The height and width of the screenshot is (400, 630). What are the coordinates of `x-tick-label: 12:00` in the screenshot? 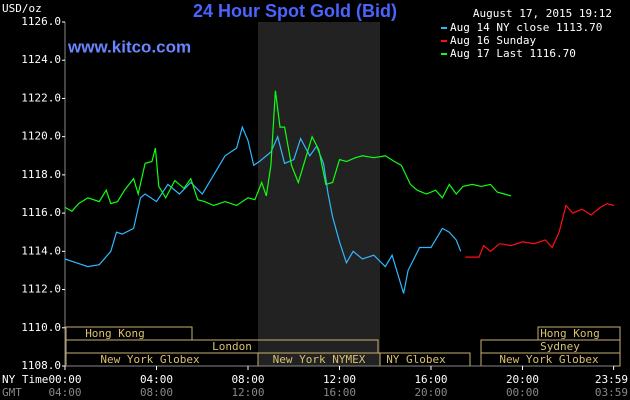 It's located at (339, 379).